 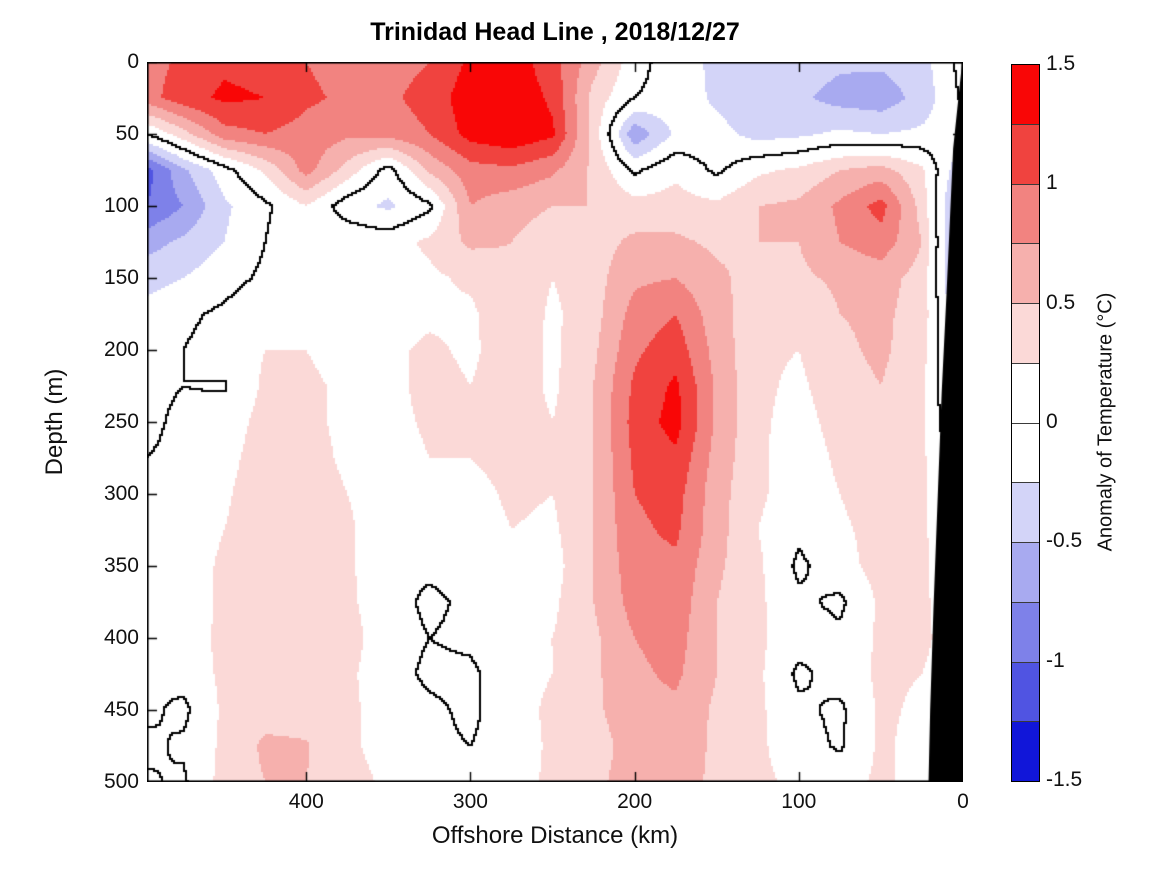 I want to click on y-tick-label: 0, so click(x=133, y=61).